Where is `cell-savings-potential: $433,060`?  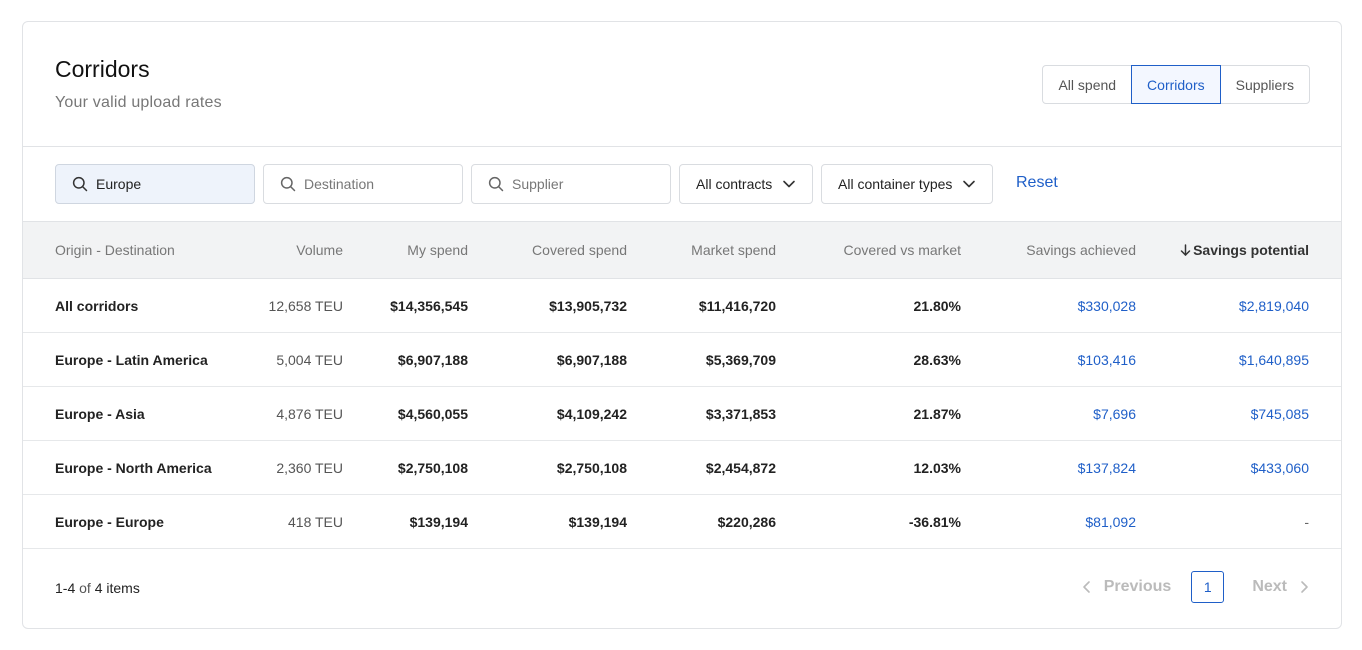
cell-savings-potential: $433,060 is located at coordinates (1279, 467).